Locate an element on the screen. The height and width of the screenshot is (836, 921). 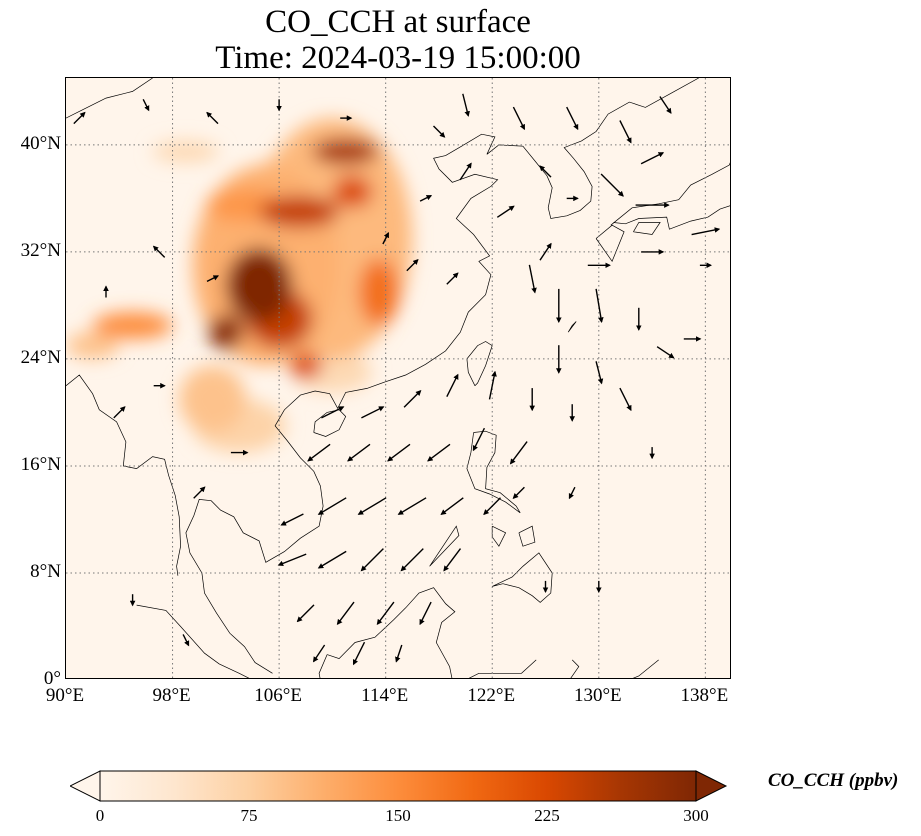
longitude-tick-label: 98°E is located at coordinates (171, 695).